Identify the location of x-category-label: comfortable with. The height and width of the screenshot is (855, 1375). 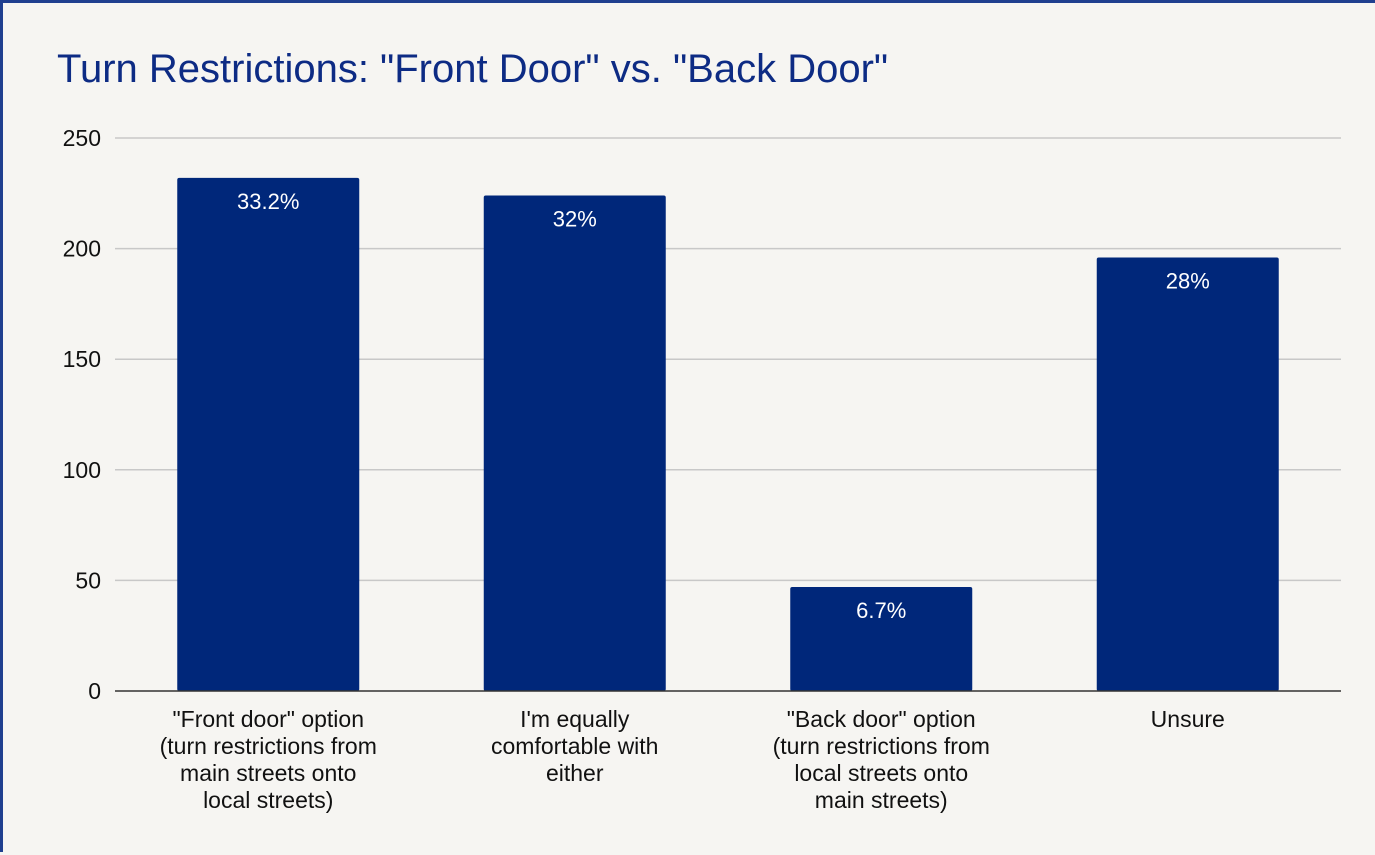
(574, 746).